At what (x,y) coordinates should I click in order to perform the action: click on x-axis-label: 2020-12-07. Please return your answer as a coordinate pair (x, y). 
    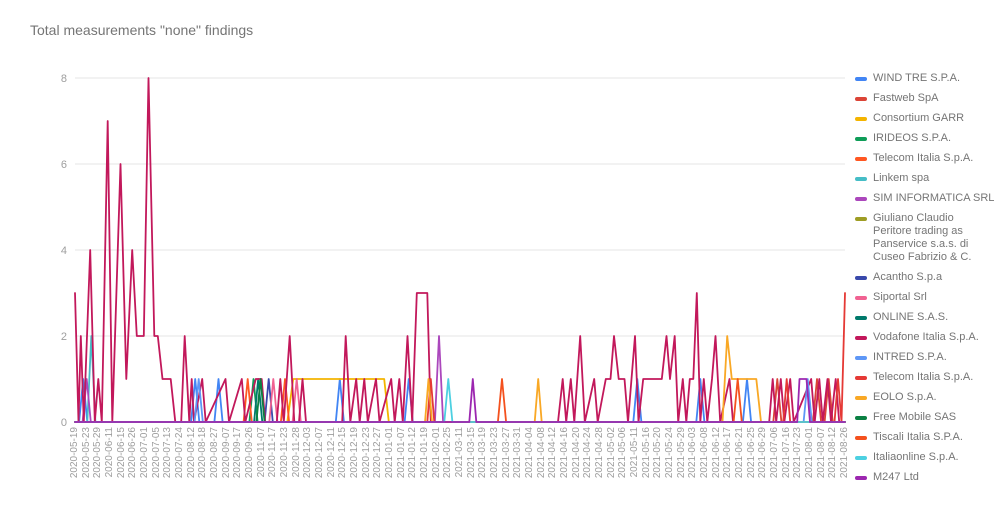
    Looking at the image, I should click on (319, 453).